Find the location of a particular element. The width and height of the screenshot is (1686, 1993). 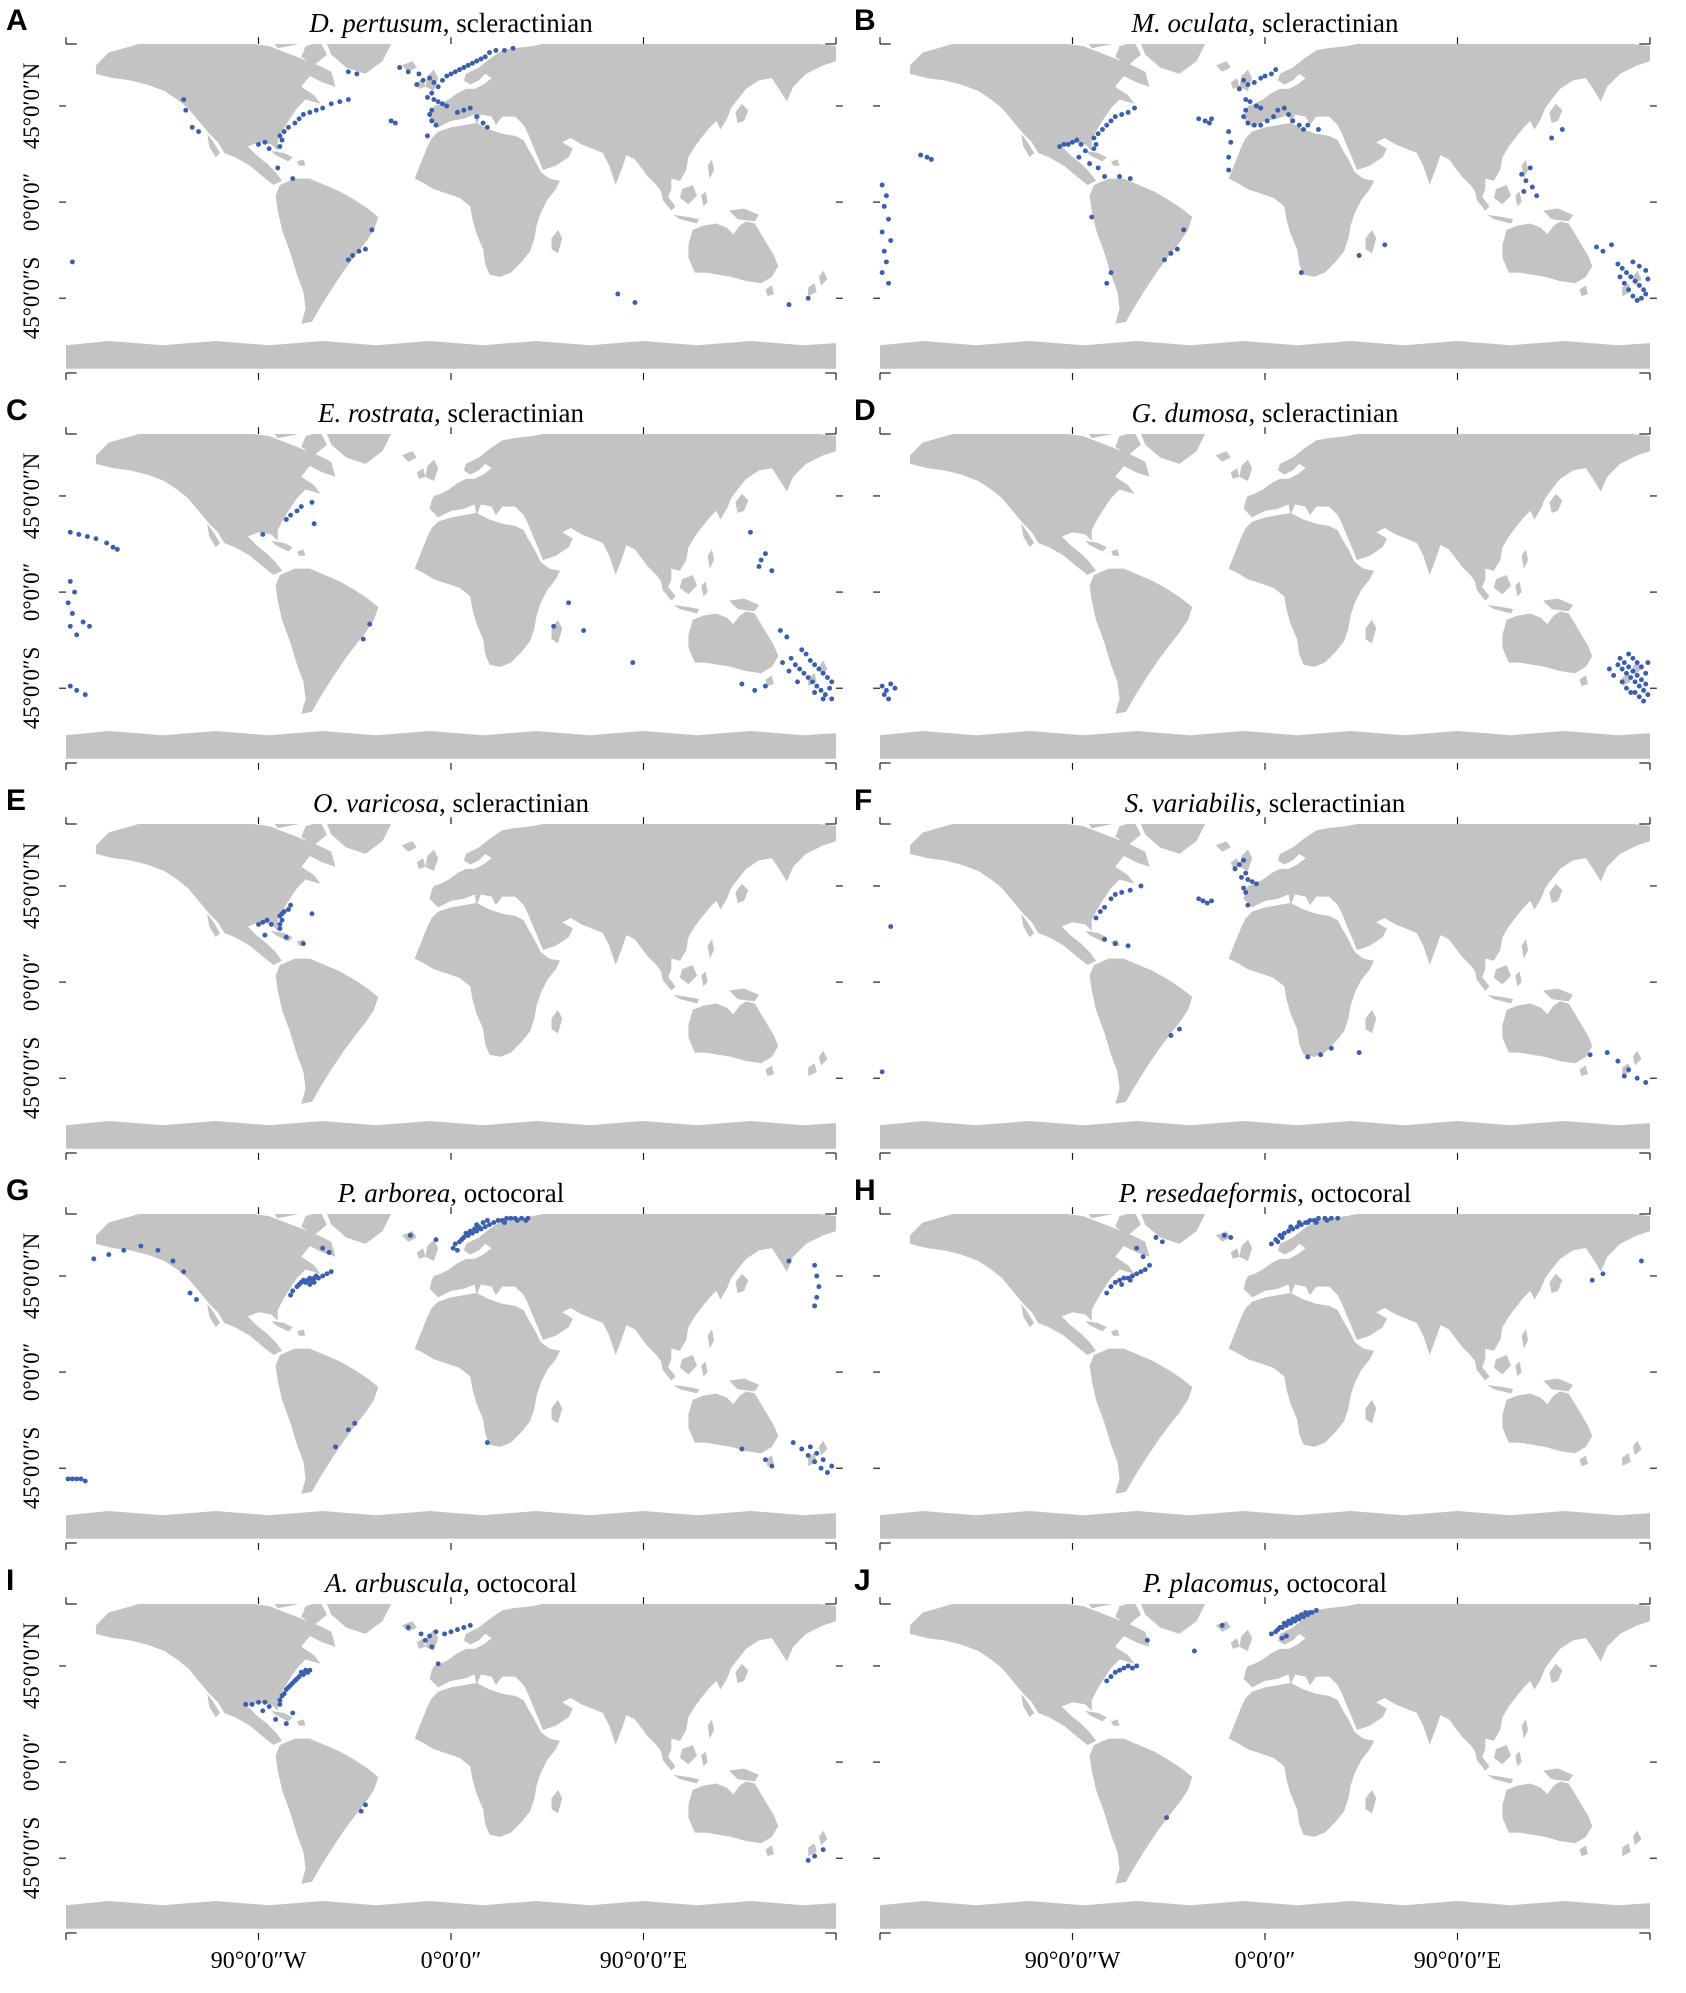

panel-title: P. resedaeformis, octocoral is located at coordinates (1265, 1193).